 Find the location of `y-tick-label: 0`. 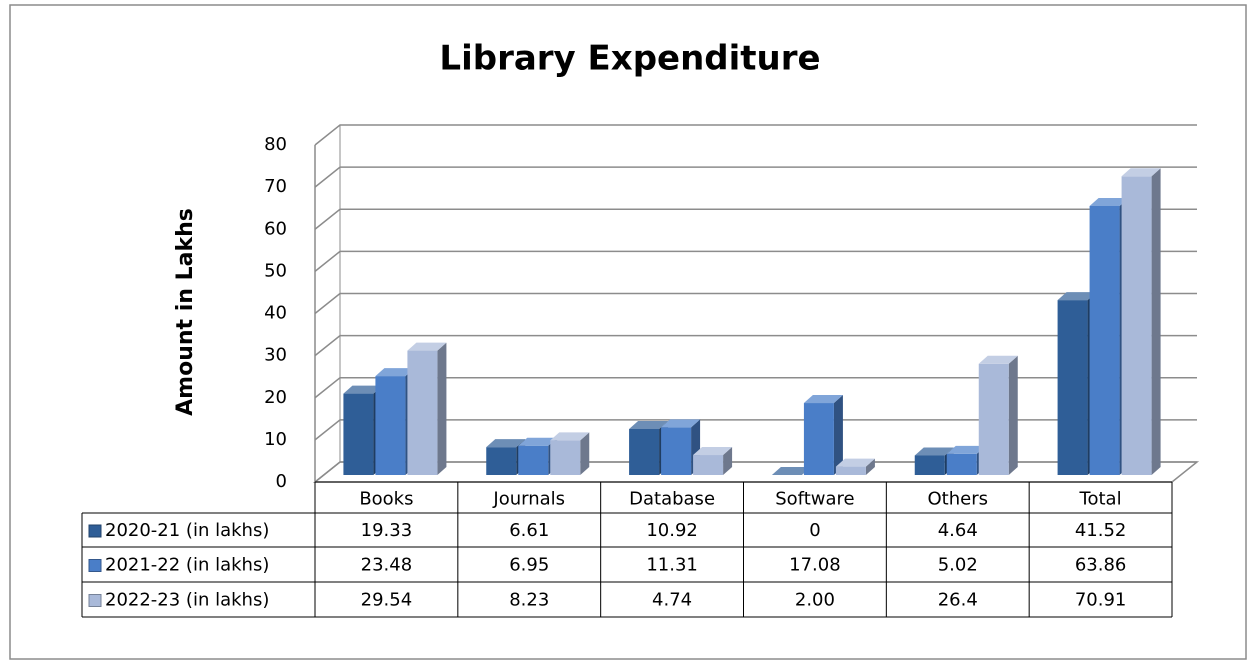

y-tick-label: 0 is located at coordinates (281, 481).